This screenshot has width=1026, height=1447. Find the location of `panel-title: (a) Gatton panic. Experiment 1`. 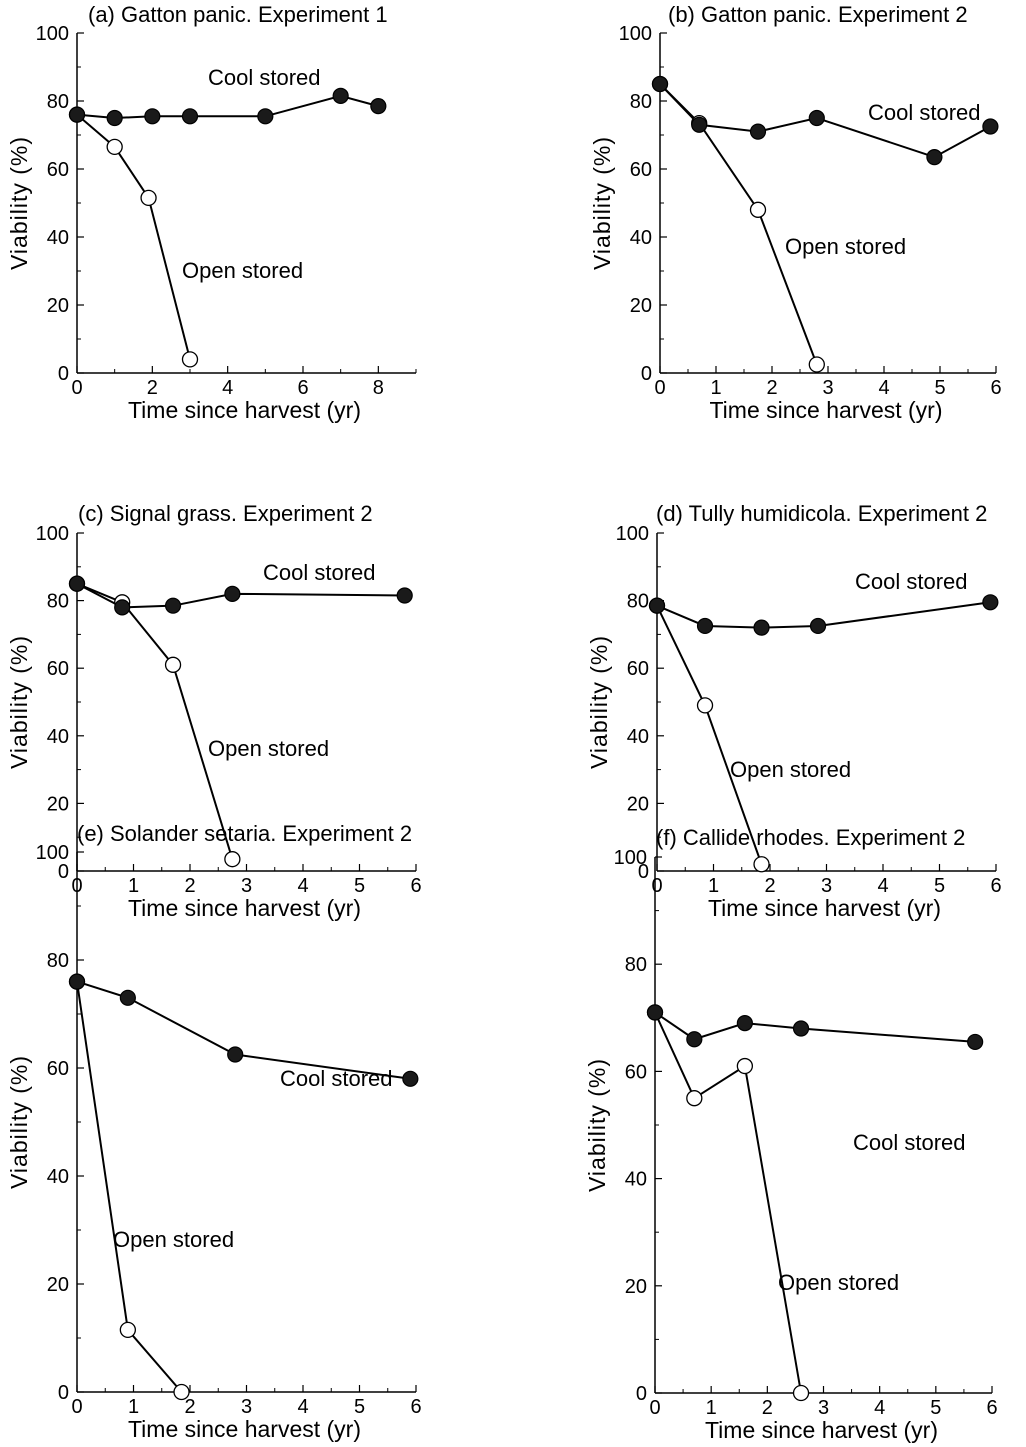

panel-title: (a) Gatton panic. Experiment 1 is located at coordinates (238, 14).